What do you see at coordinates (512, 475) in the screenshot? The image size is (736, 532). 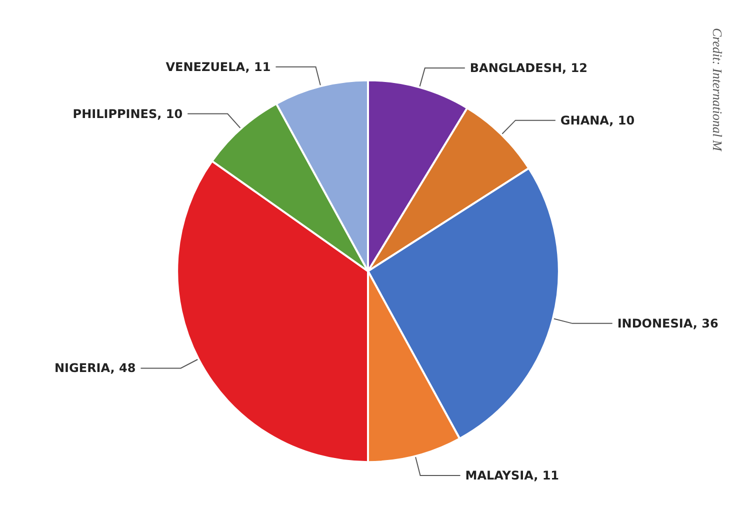 I see `slice-label: MALAYSIA, 11` at bounding box center [512, 475].